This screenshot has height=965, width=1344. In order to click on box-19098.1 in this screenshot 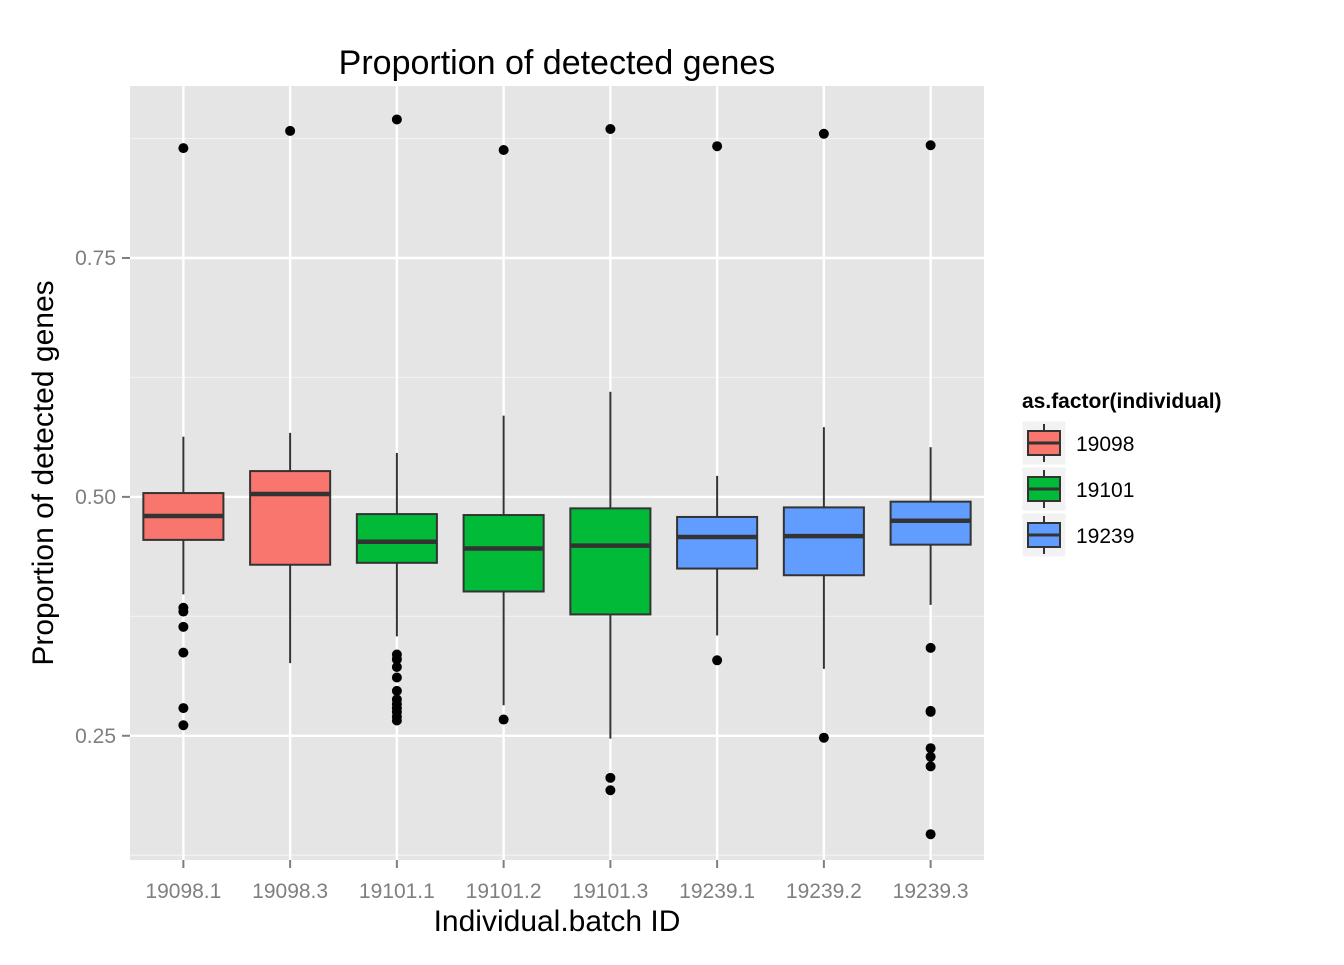, I will do `click(183, 437)`.